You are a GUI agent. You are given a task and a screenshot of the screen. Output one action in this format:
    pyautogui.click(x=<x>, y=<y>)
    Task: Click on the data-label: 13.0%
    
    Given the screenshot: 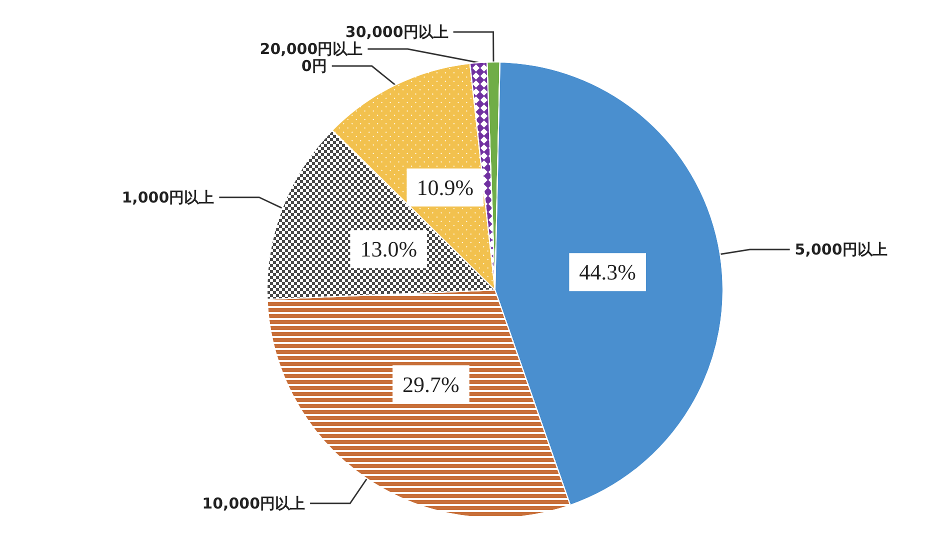 What is the action you would take?
    pyautogui.click(x=389, y=249)
    